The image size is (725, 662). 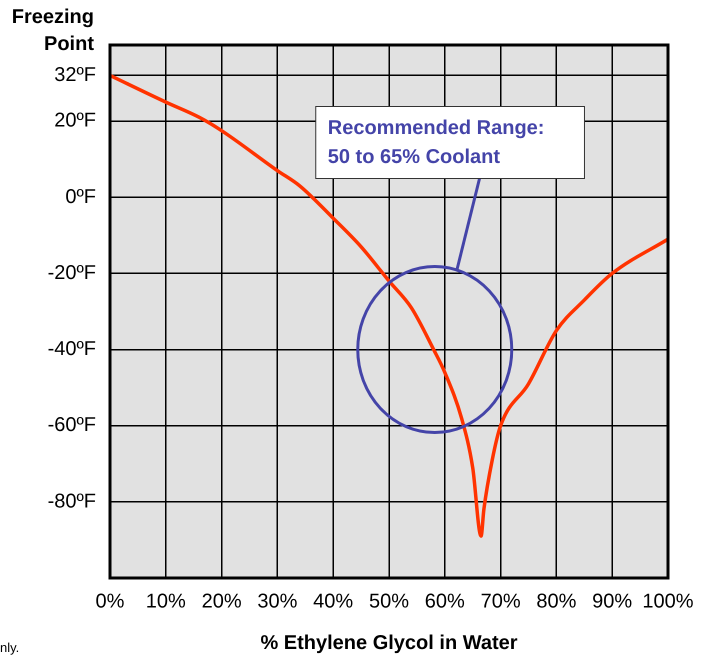 What do you see at coordinates (72, 425) in the screenshot?
I see `y-tick-label: -60ºF` at bounding box center [72, 425].